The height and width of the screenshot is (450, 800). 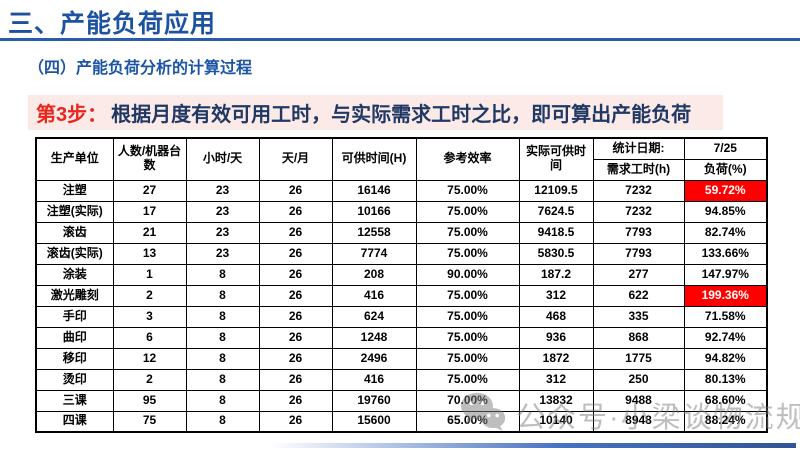 I want to click on col-header-efficiency: 参考效率, so click(x=467, y=159).